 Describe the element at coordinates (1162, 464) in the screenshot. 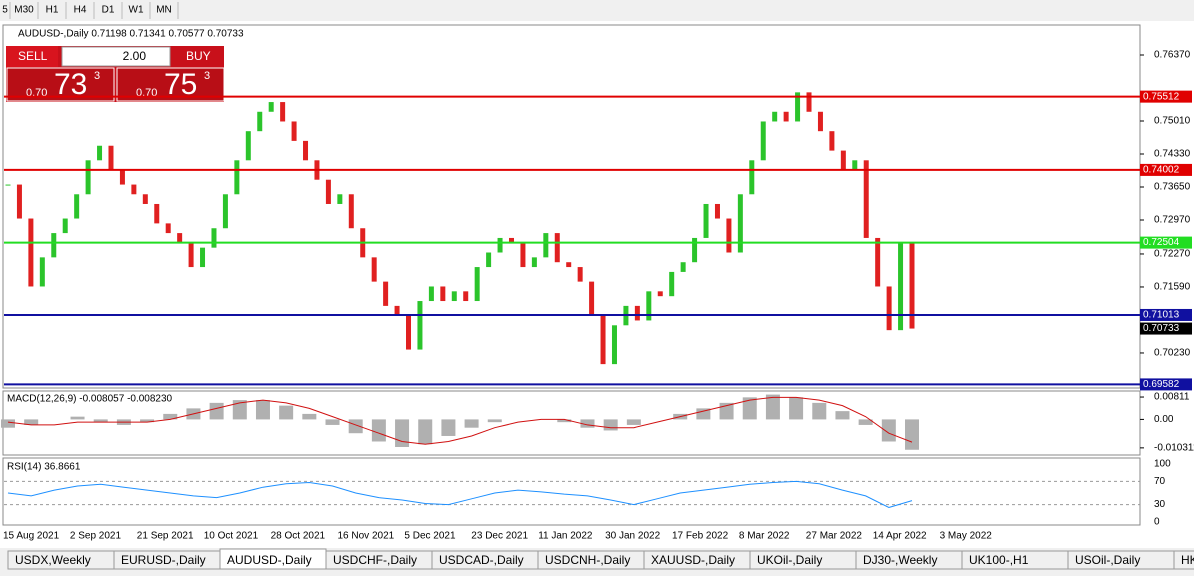

I see `rsi-axis-label: 100` at that location.